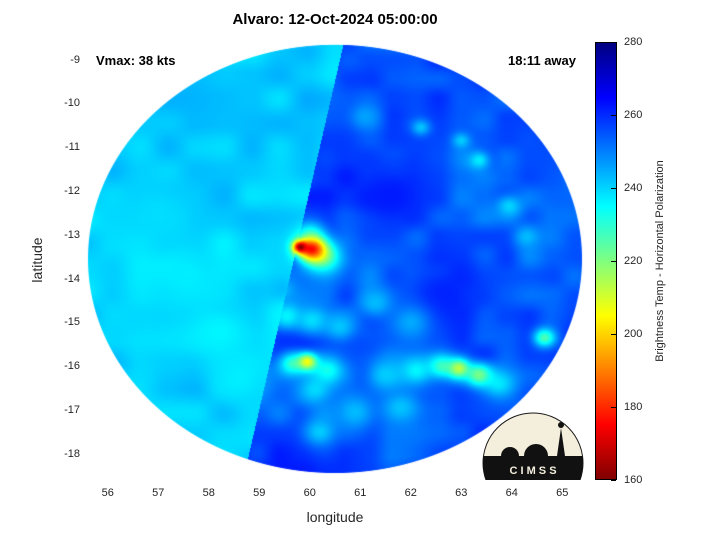 The image size is (720, 540). Describe the element at coordinates (561, 442) in the screenshot. I see `antenna-tower-icon` at that location.